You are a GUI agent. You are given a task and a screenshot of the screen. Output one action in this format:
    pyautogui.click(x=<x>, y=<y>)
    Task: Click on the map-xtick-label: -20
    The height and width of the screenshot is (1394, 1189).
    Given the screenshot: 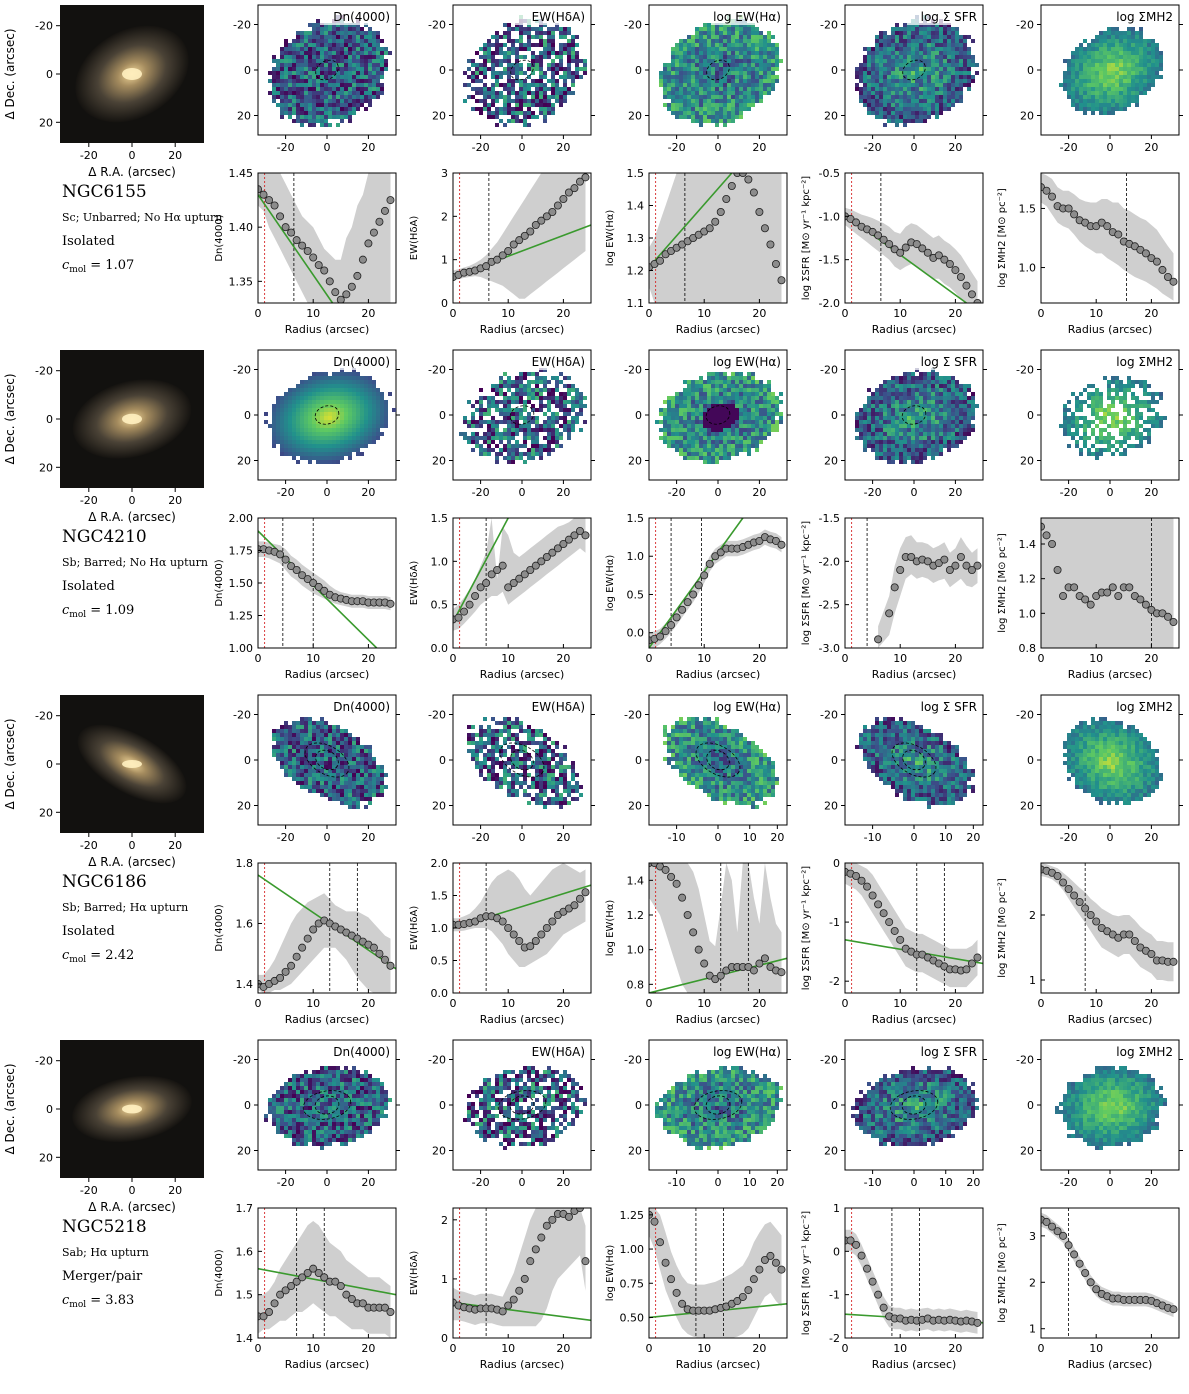 What is the action you would take?
    pyautogui.click(x=286, y=1182)
    